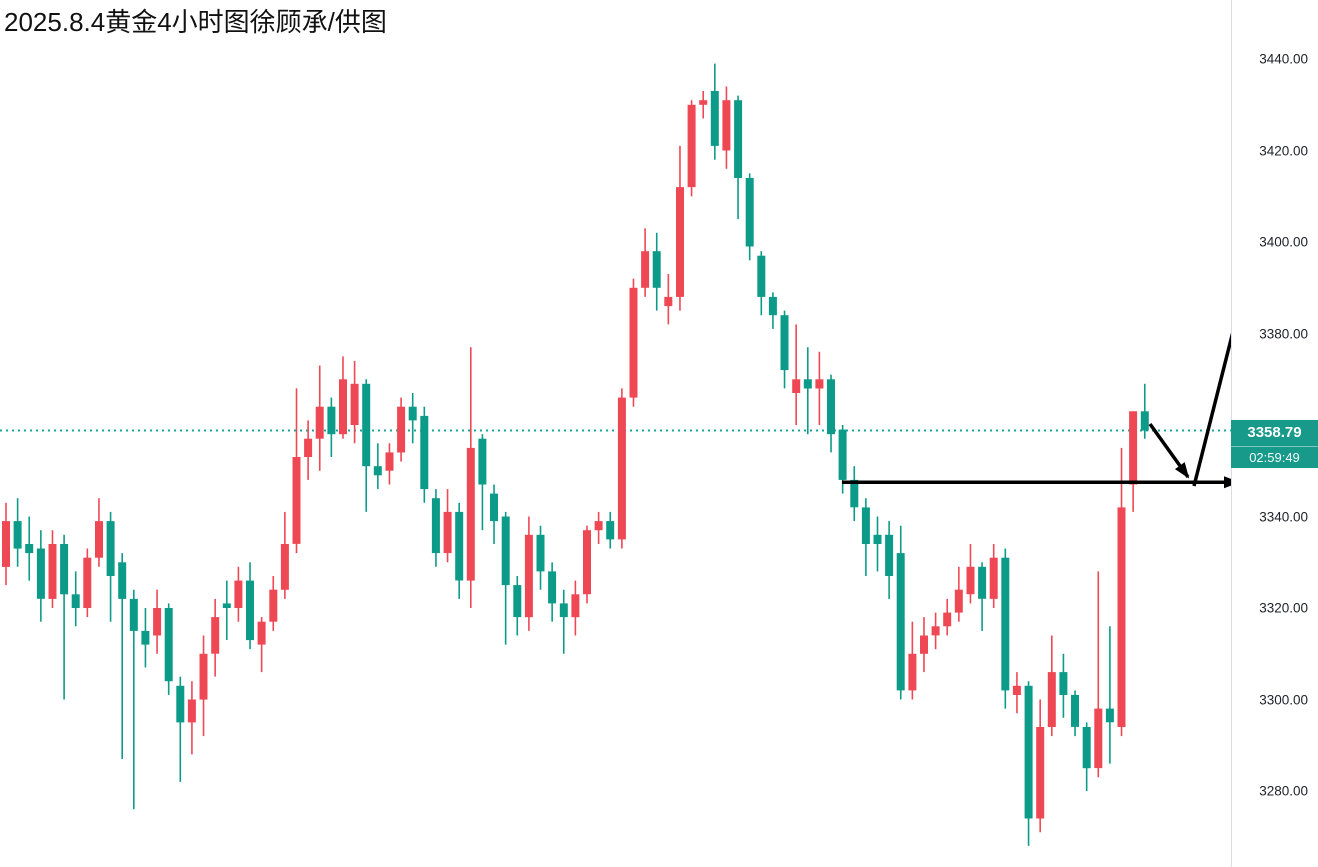  I want to click on axis-tick-label: 3320.00, so click(1283, 608).